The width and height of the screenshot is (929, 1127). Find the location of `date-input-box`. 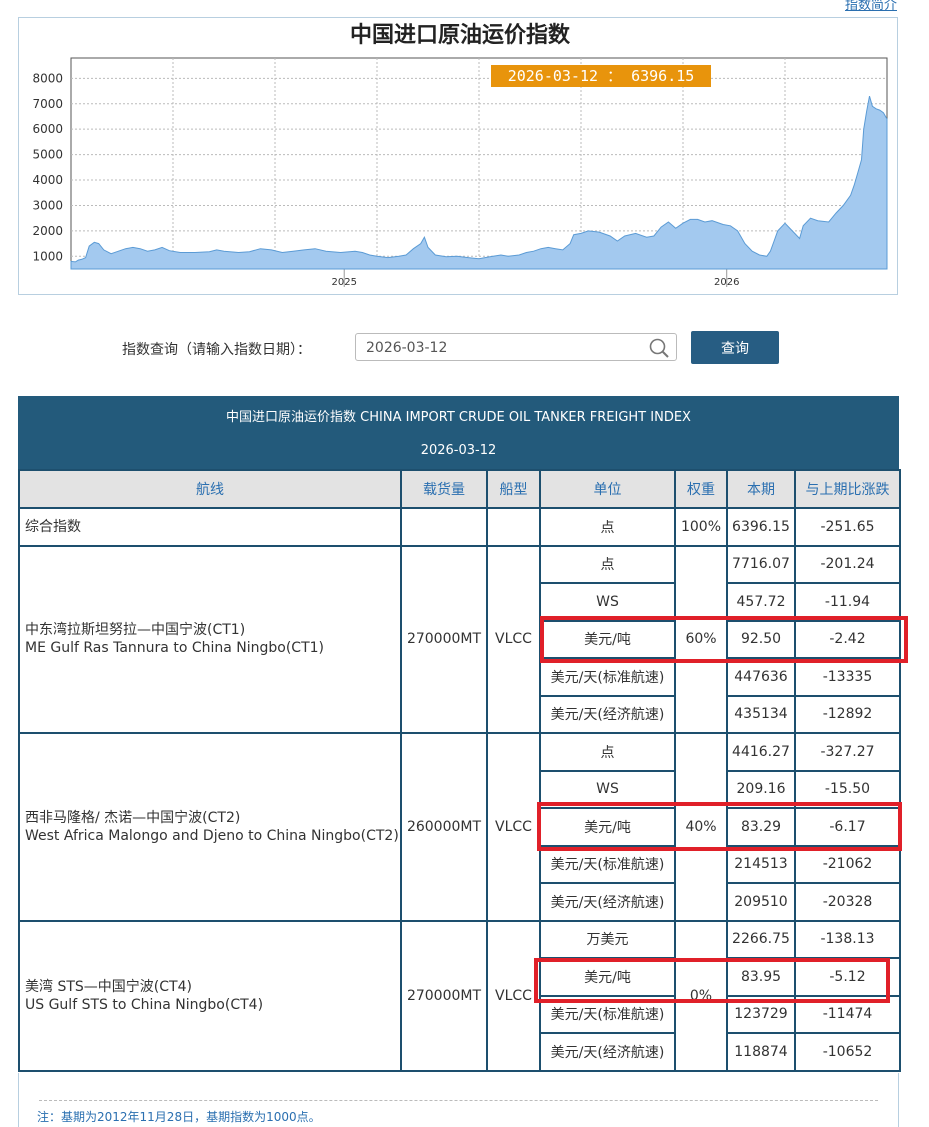

date-input-box is located at coordinates (516, 347).